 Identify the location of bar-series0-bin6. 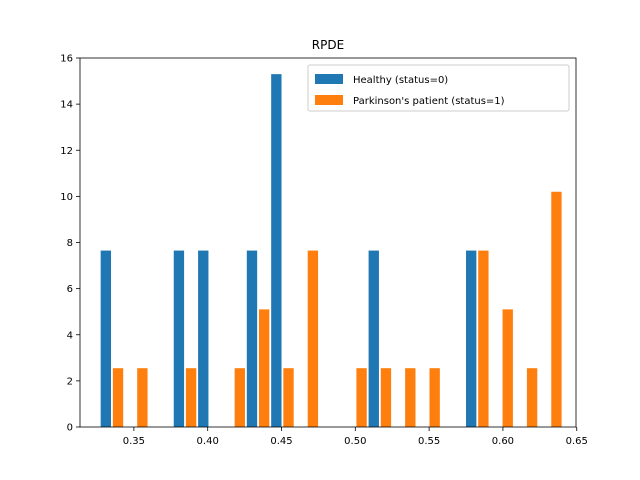
(252, 338).